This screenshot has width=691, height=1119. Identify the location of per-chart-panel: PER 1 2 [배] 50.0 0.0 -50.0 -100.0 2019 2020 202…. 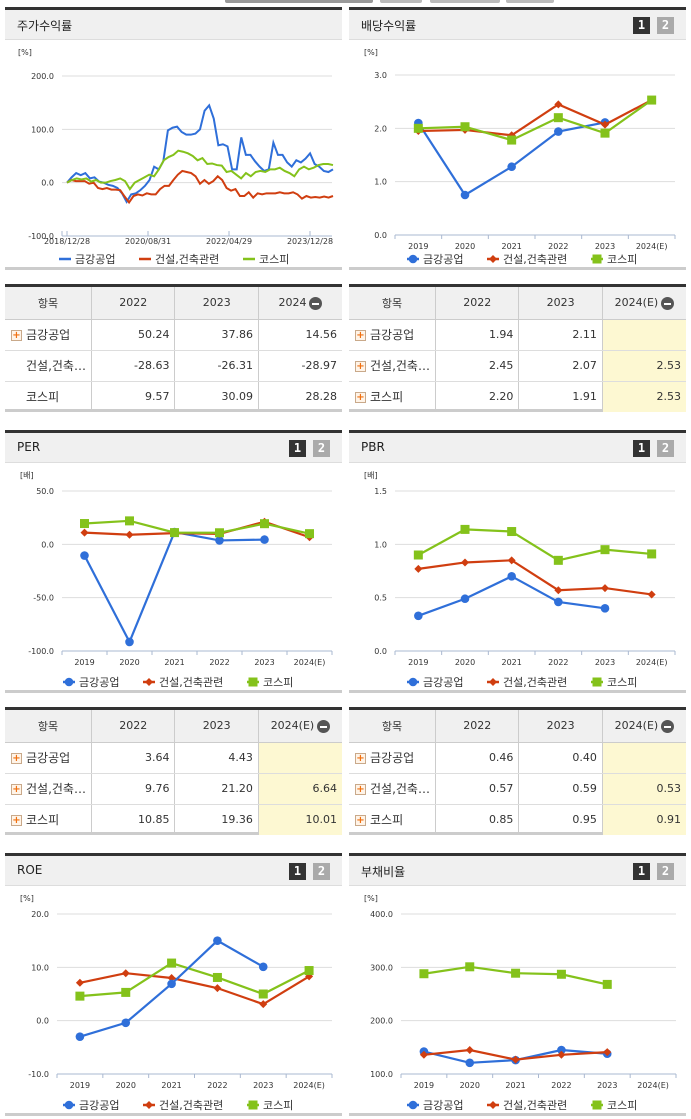
(173, 561).